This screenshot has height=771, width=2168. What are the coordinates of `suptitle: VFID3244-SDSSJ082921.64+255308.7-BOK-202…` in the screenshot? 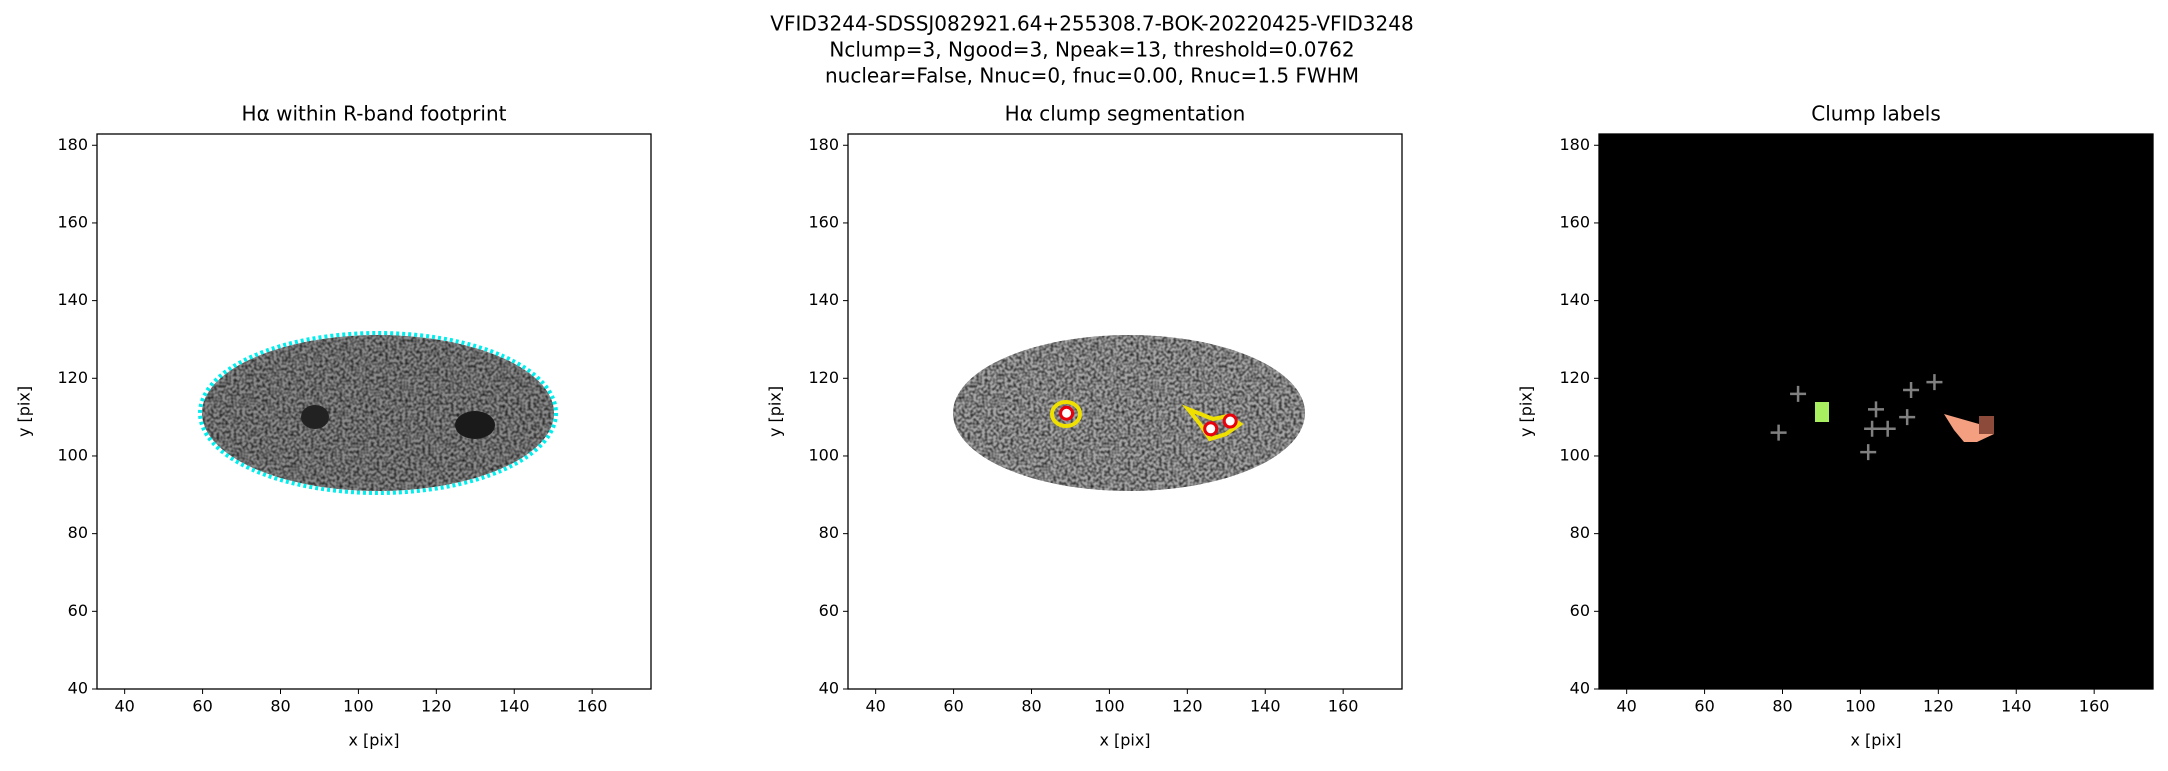 It's located at (1091, 24).